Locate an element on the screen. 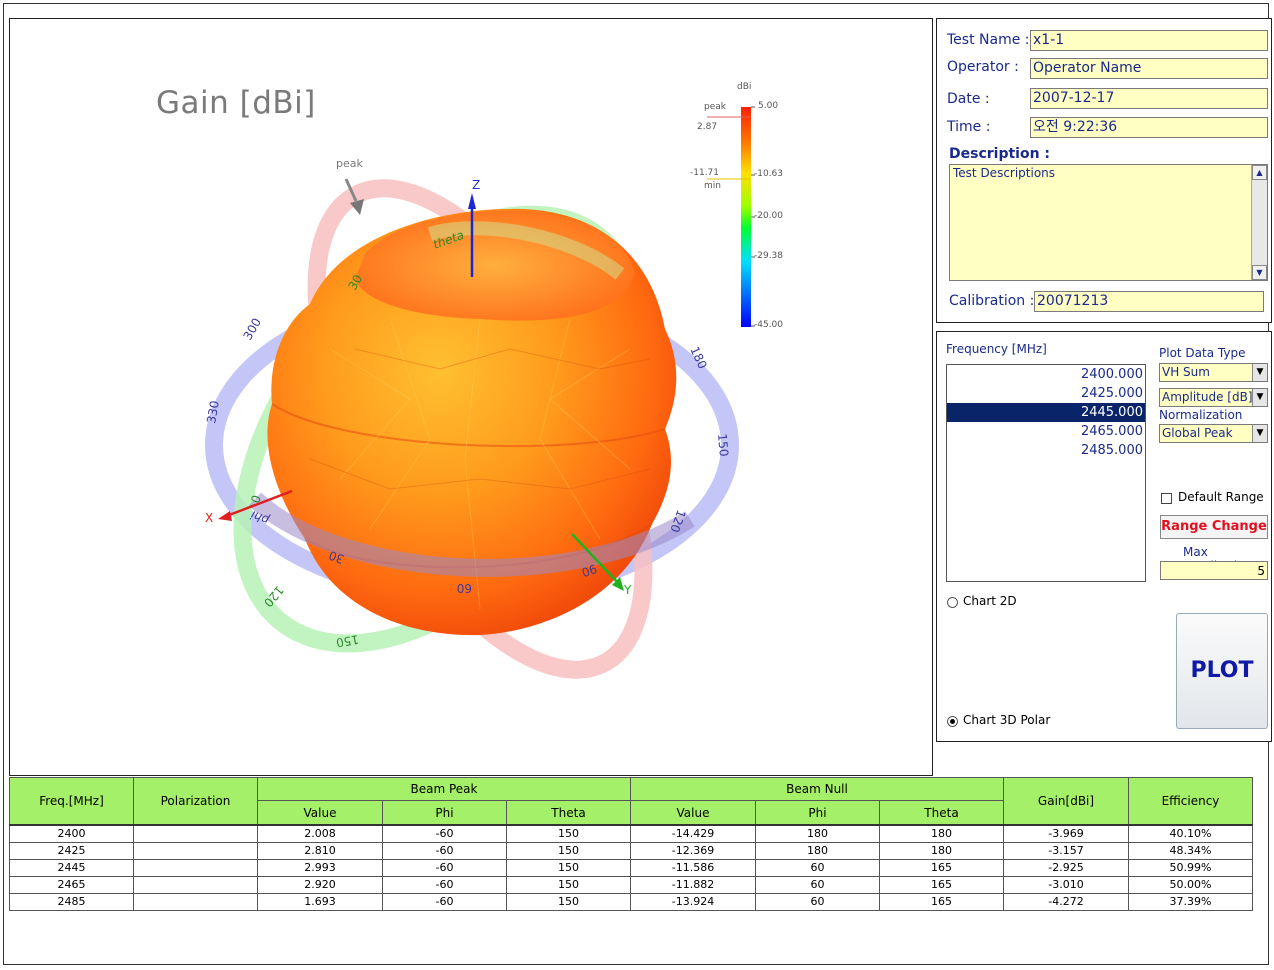 The width and height of the screenshot is (1274, 970). header-efficiency: Efficiency is located at coordinates (1190, 801).